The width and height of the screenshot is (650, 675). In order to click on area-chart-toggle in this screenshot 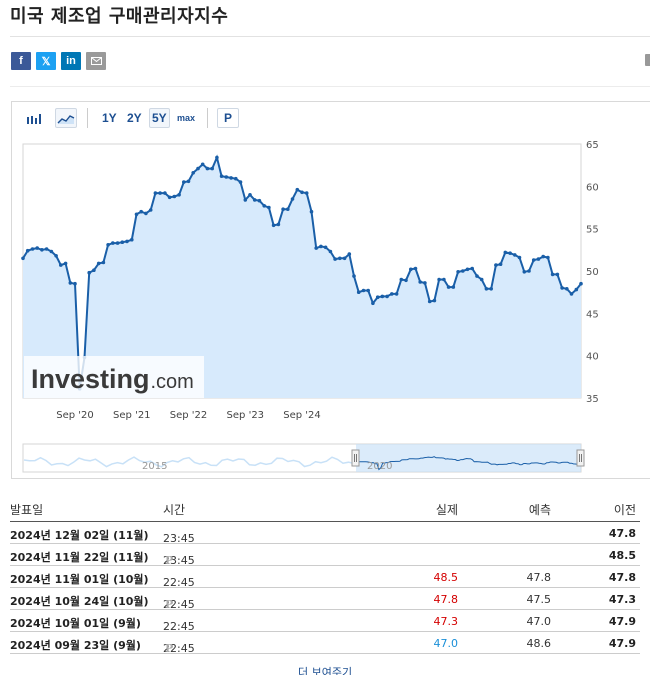, I will do `click(66, 118)`.